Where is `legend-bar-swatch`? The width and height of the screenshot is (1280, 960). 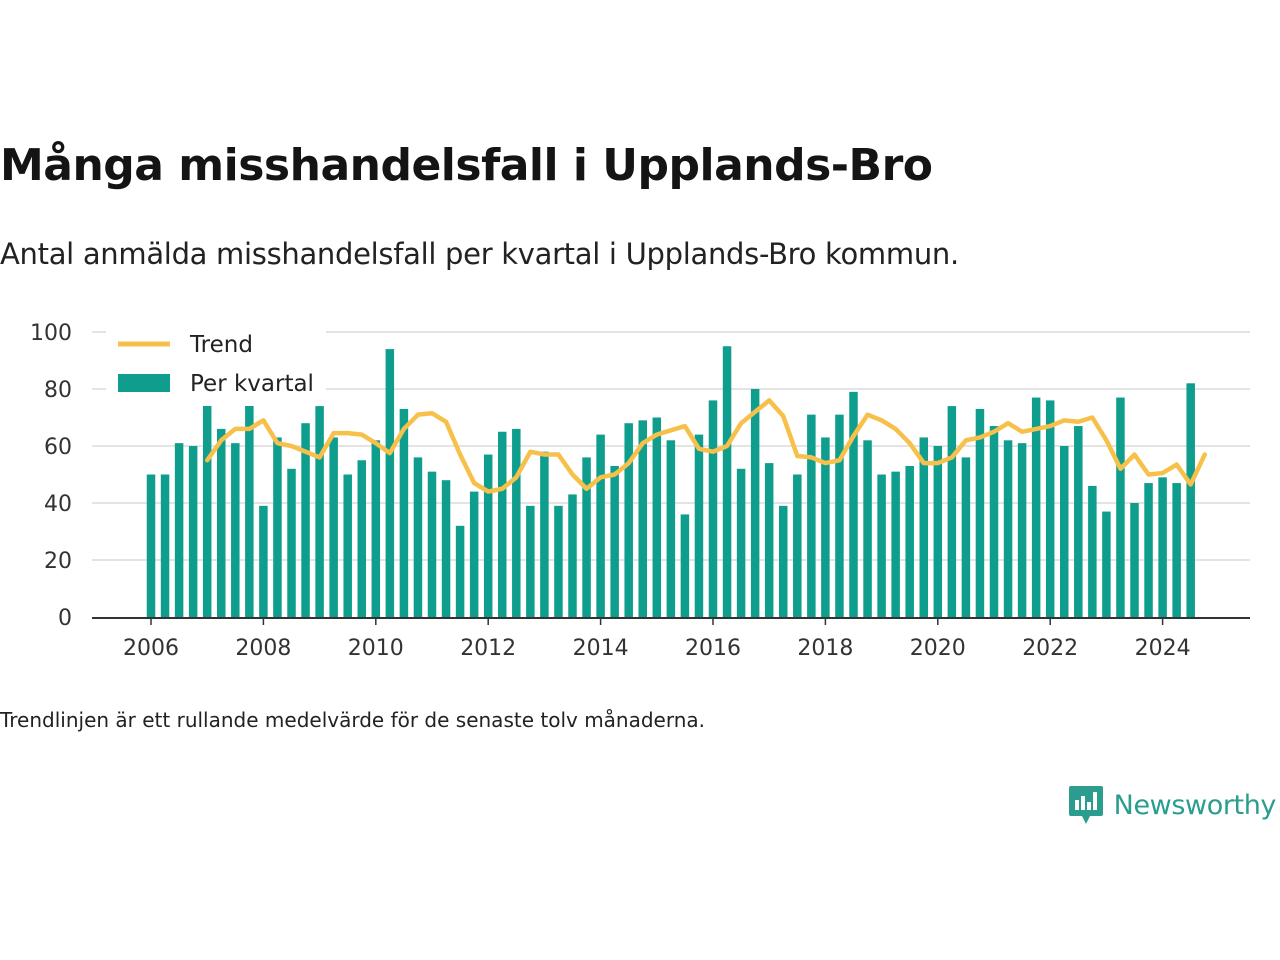 legend-bar-swatch is located at coordinates (144, 383).